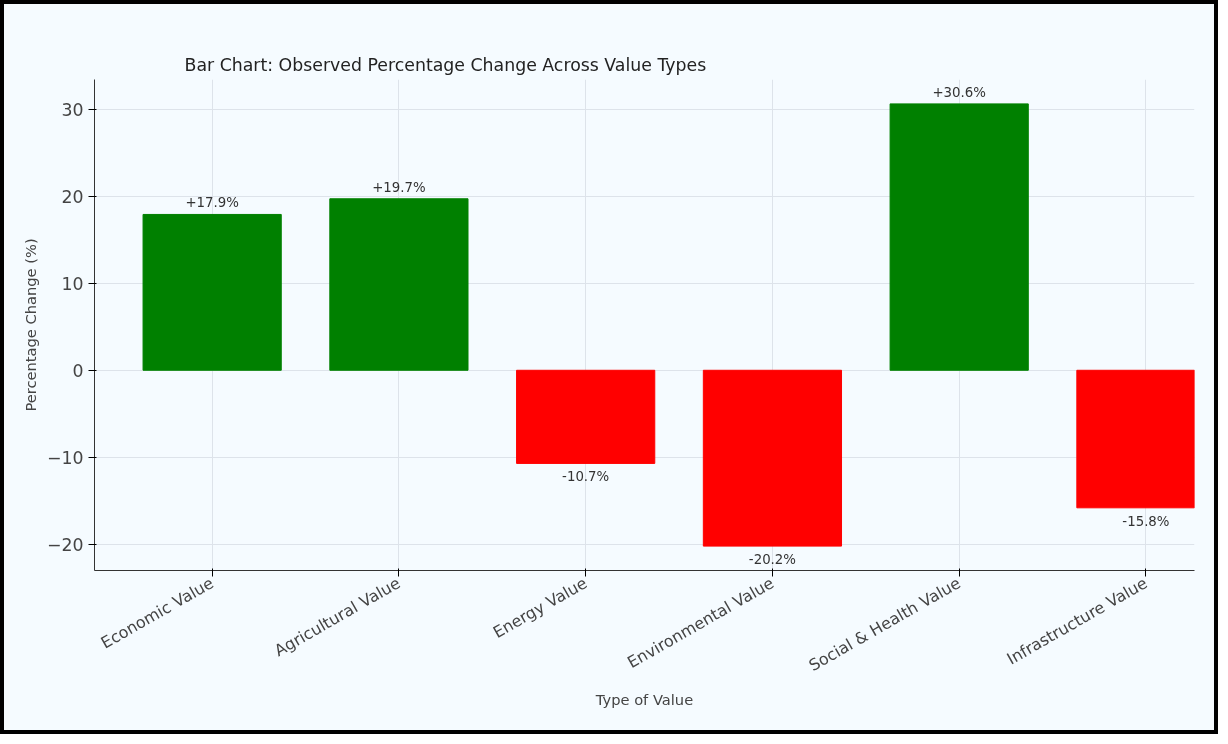 This screenshot has width=1228, height=744. What do you see at coordinates (65, 457) in the screenshot?
I see `y-tick-label: −10` at bounding box center [65, 457].